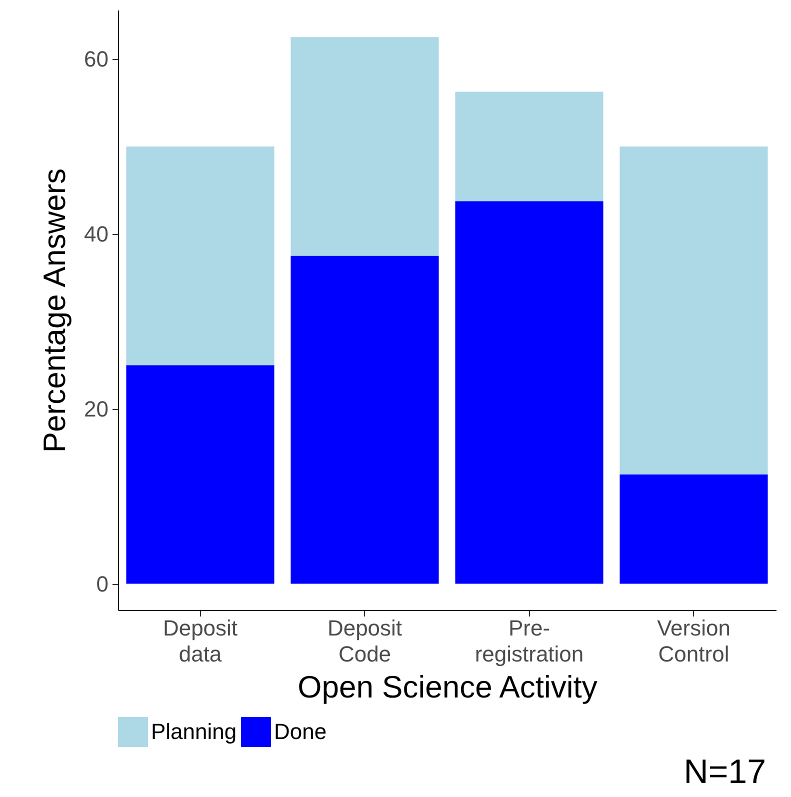  Describe the element at coordinates (448, 687) in the screenshot. I see `x-axis-title: Open Science Activity` at that location.